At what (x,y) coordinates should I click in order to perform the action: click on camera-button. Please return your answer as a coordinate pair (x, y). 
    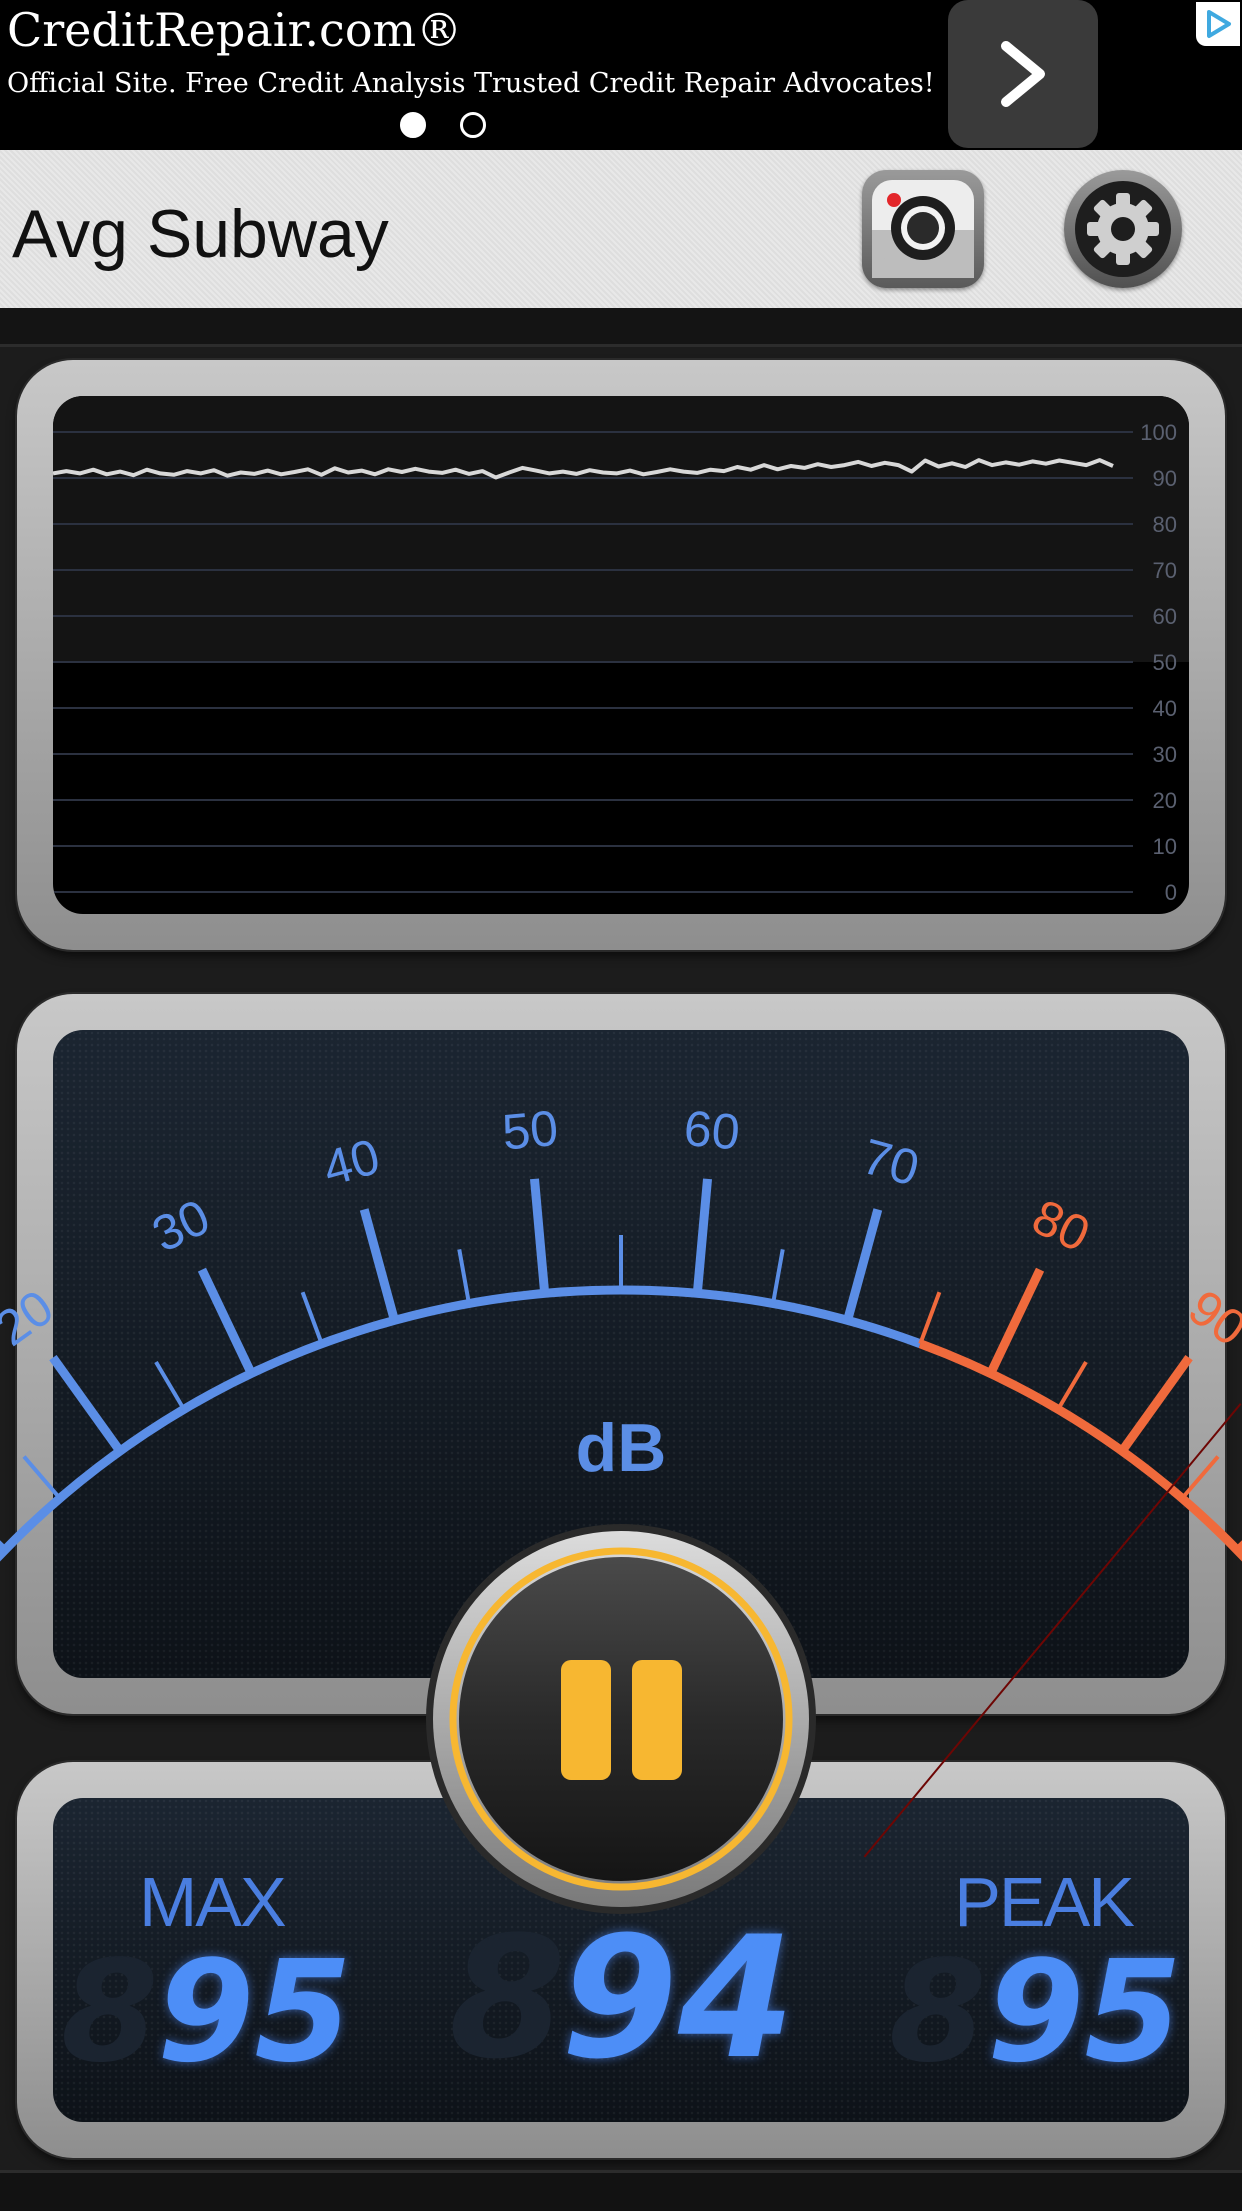
    Looking at the image, I should click on (923, 229).